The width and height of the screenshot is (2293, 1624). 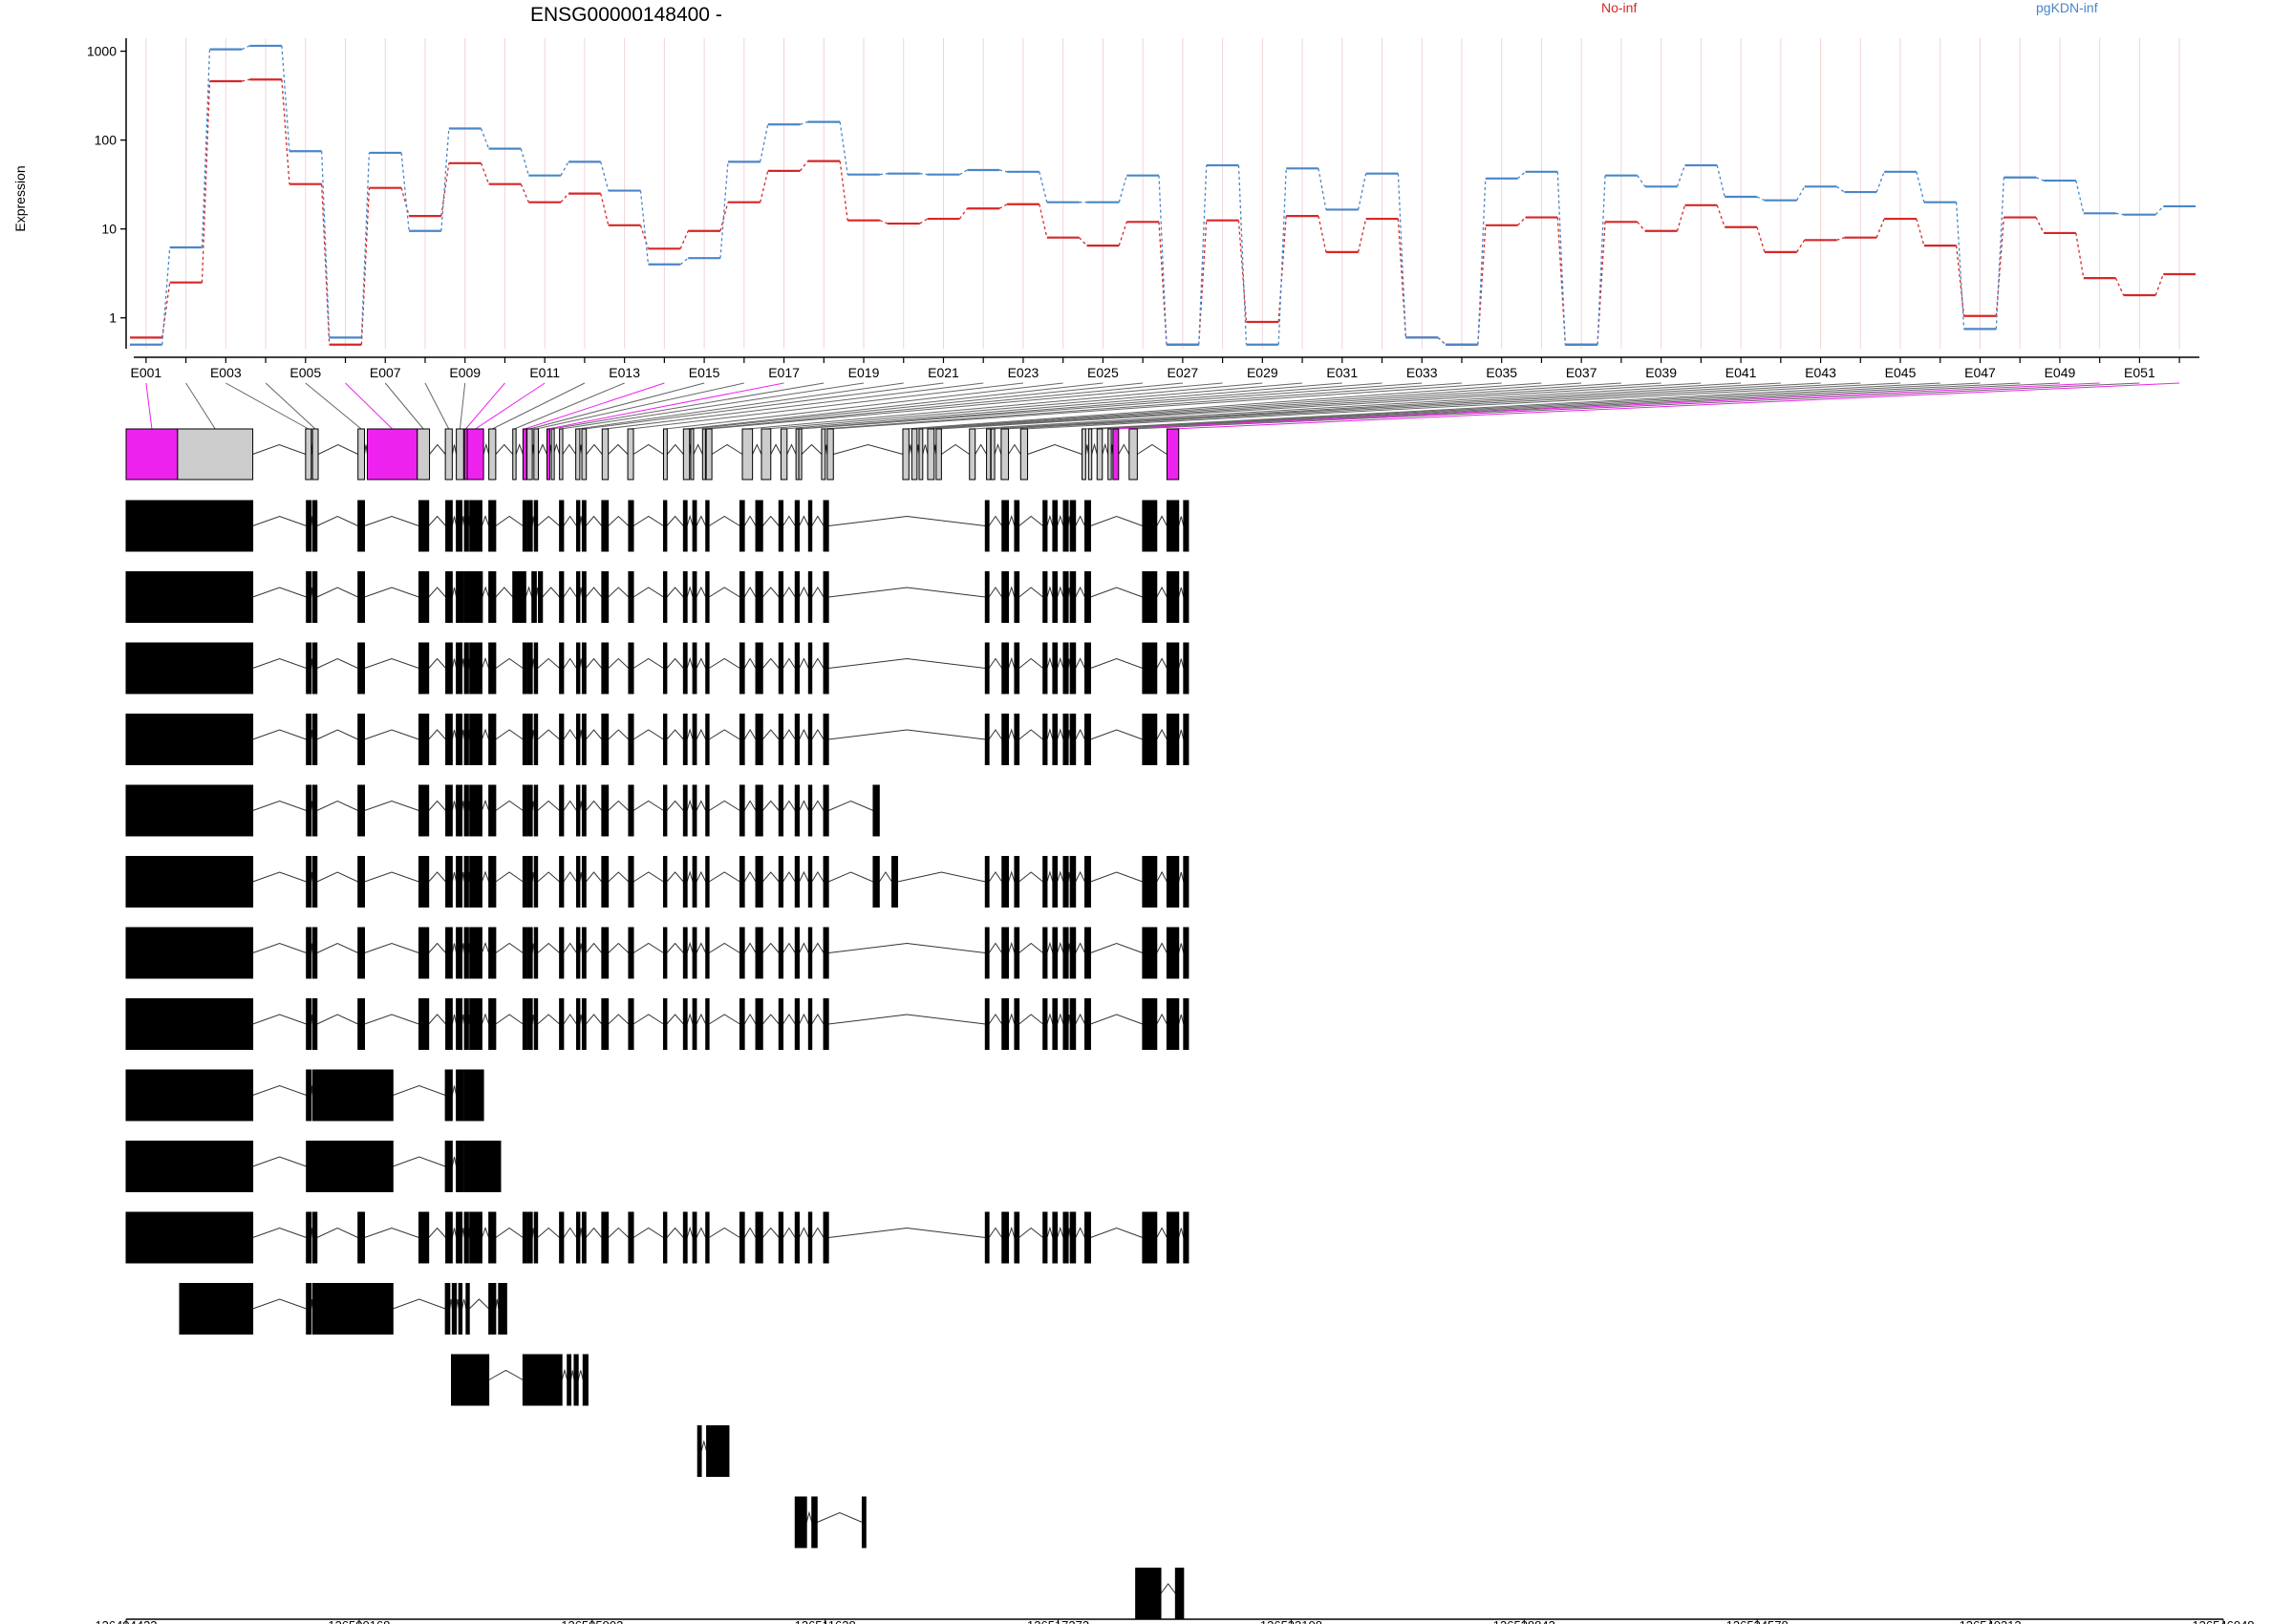 What do you see at coordinates (544, 373) in the screenshot?
I see `x-tick-label: E011` at bounding box center [544, 373].